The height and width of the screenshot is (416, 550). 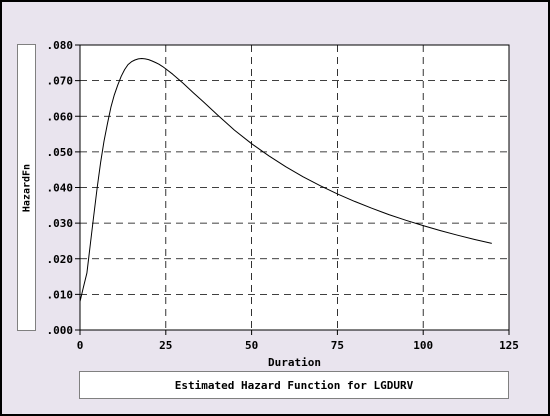 I want to click on x-axis-label: Duration, so click(x=294, y=362).